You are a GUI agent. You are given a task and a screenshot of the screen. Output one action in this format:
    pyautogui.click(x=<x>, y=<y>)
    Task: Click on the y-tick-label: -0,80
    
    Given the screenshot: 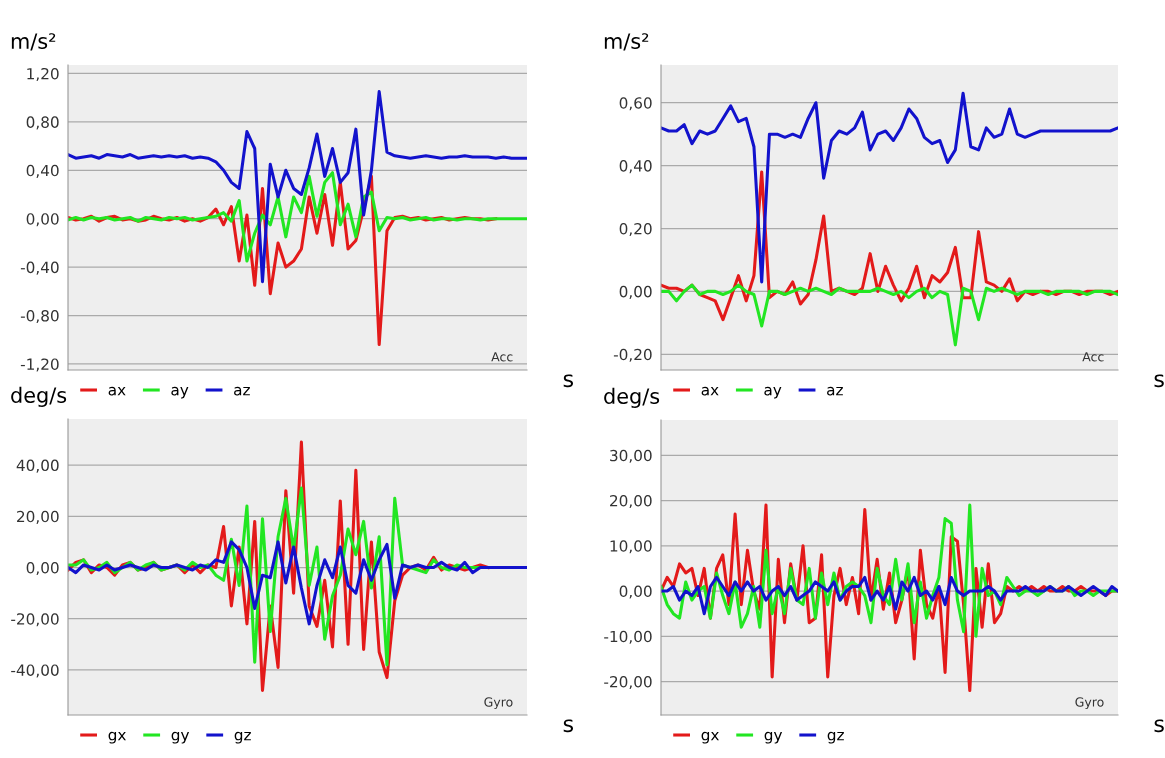 What is the action you would take?
    pyautogui.click(x=39, y=317)
    